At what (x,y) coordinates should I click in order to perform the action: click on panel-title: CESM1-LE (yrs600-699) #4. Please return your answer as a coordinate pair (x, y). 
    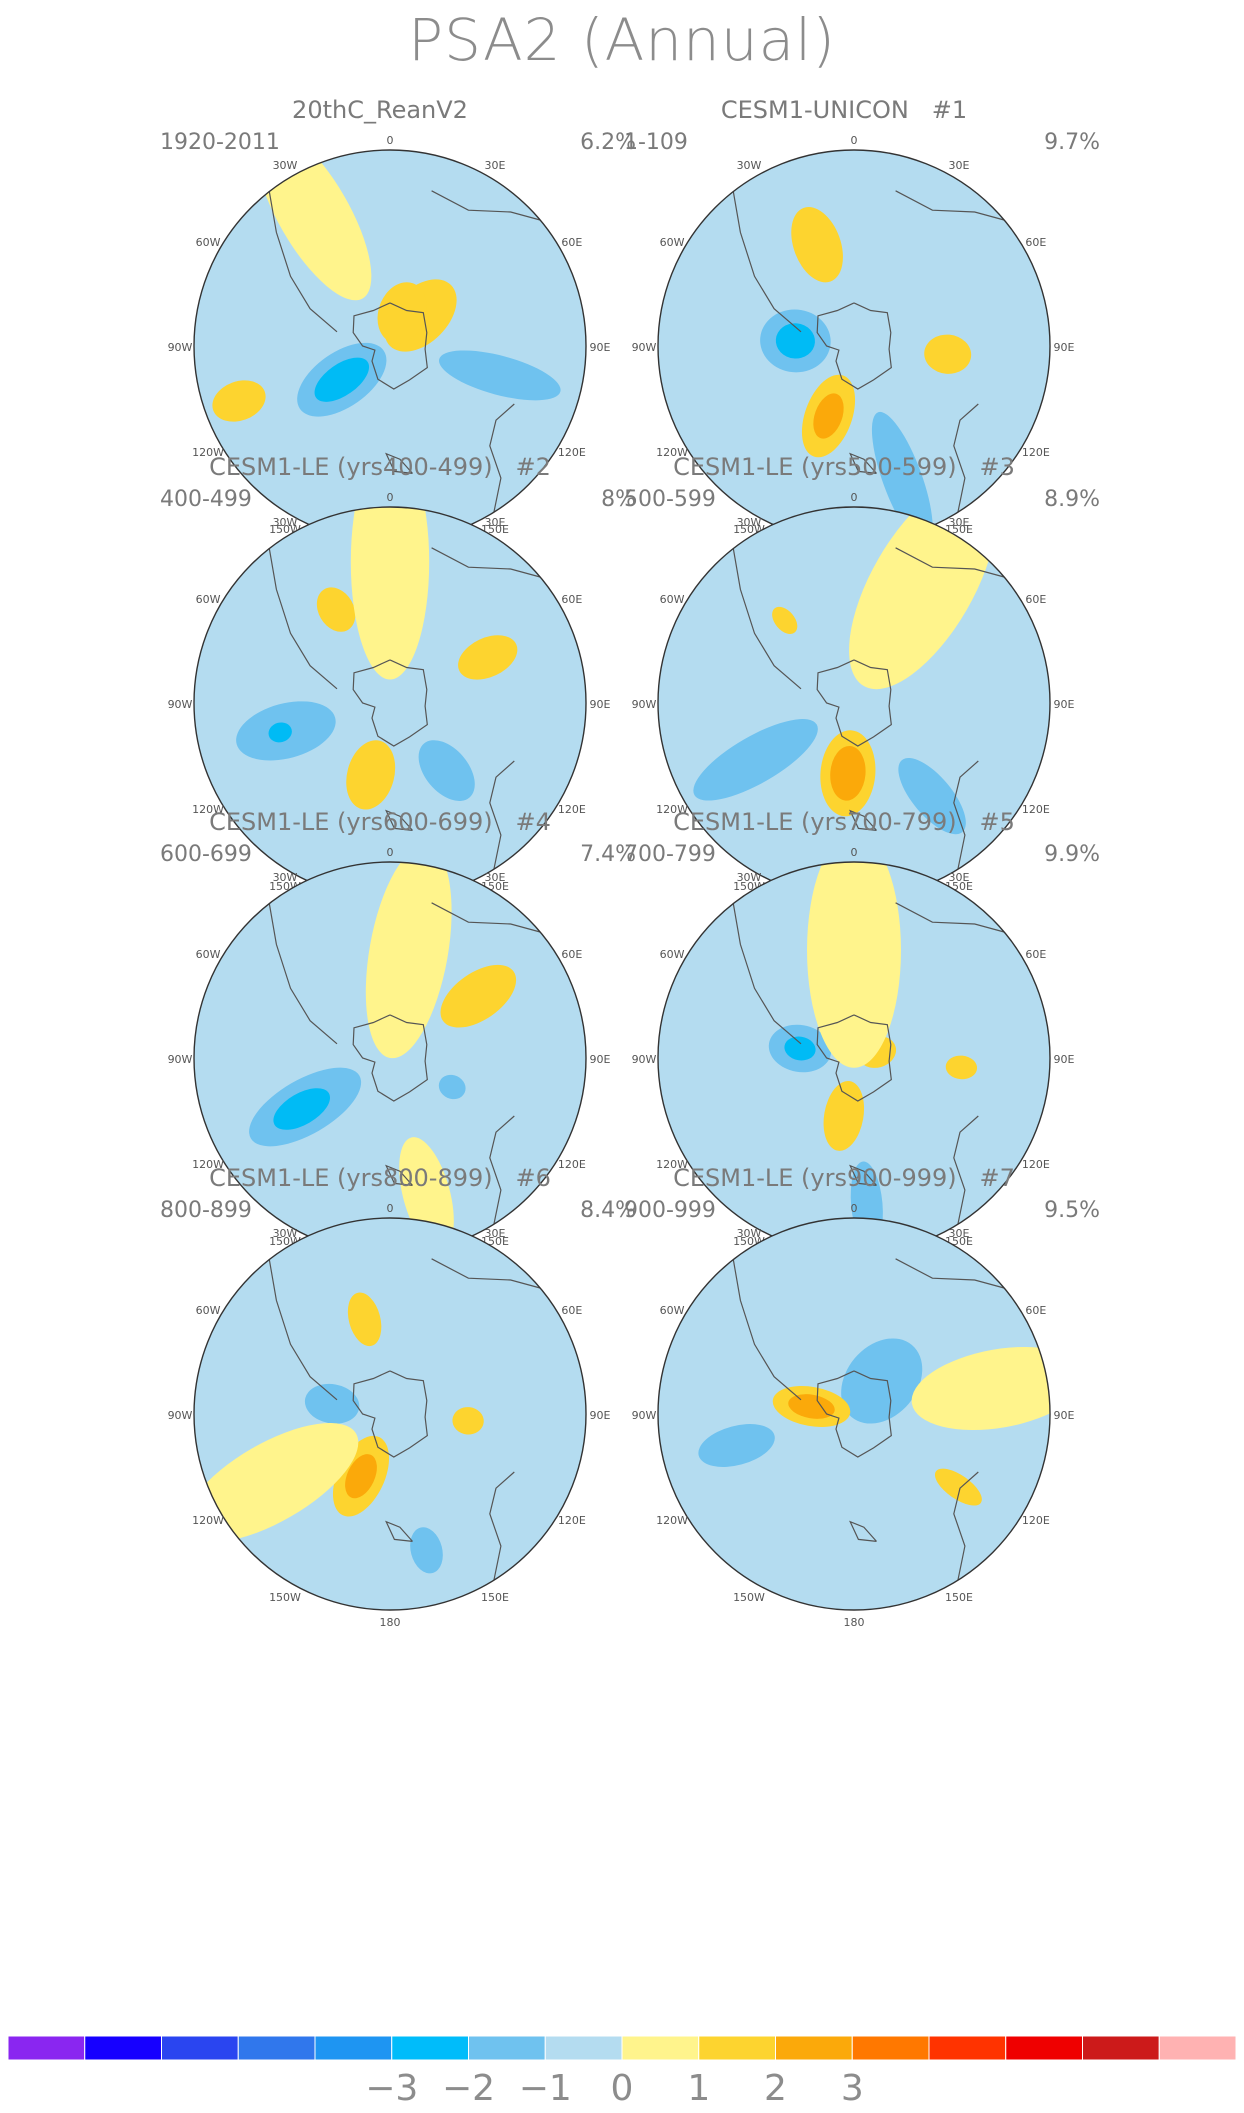
    Looking at the image, I should click on (380, 822).